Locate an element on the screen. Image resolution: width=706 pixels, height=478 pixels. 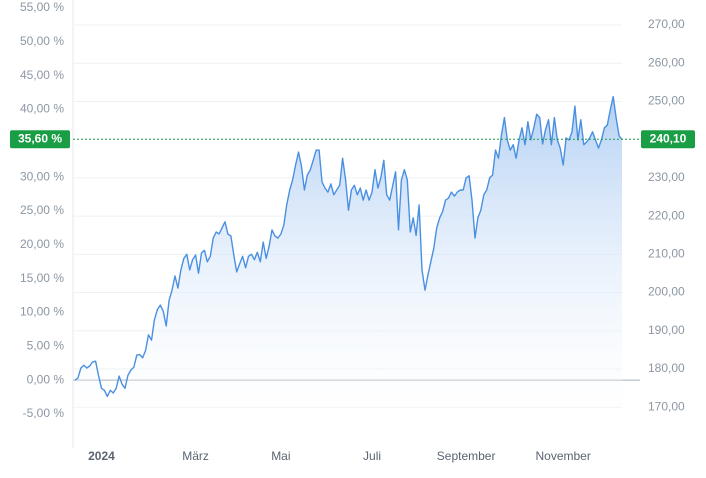
y-tick-label: 0,00 % is located at coordinates (46, 379).